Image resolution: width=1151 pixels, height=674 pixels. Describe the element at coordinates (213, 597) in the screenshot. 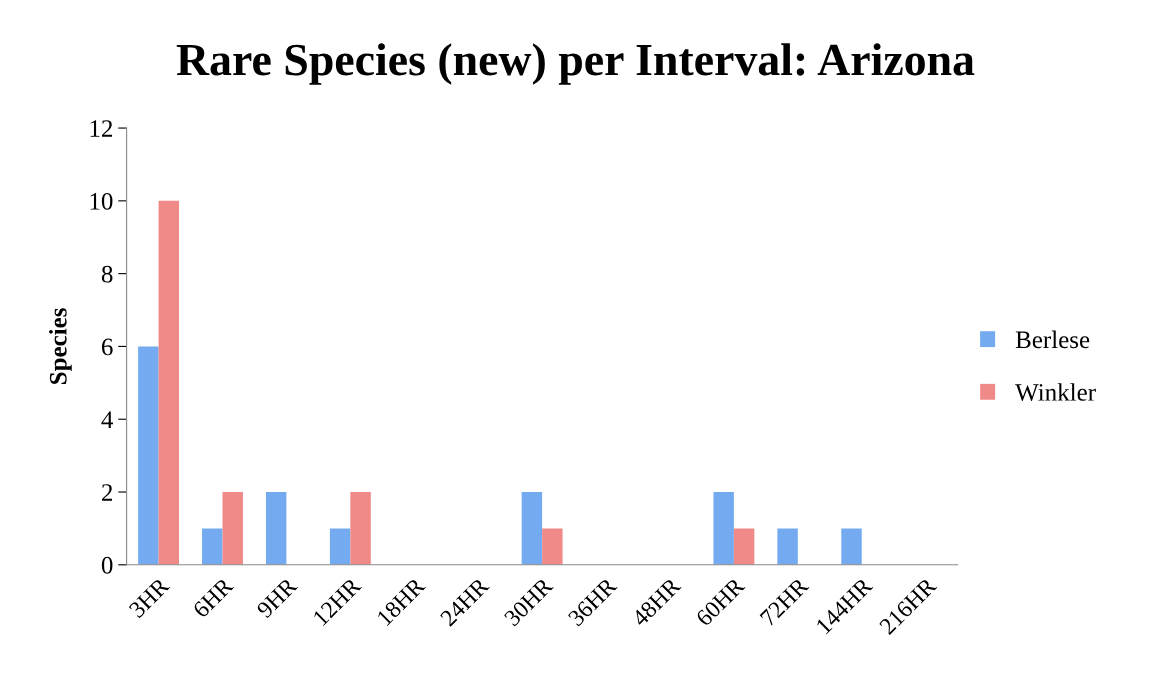

I see `x-tick-label: 6HR` at that location.